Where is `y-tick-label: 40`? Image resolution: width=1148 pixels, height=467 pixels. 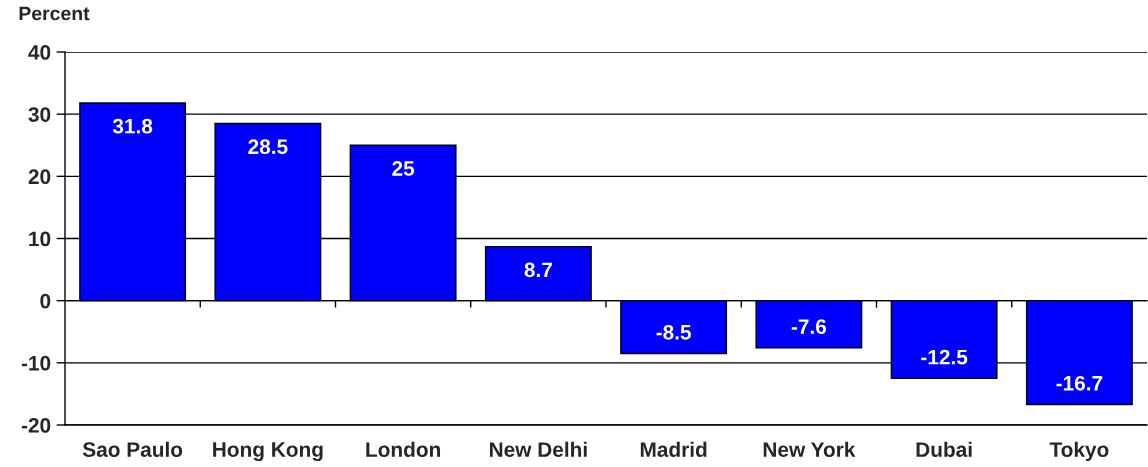 y-tick-label: 40 is located at coordinates (39, 52).